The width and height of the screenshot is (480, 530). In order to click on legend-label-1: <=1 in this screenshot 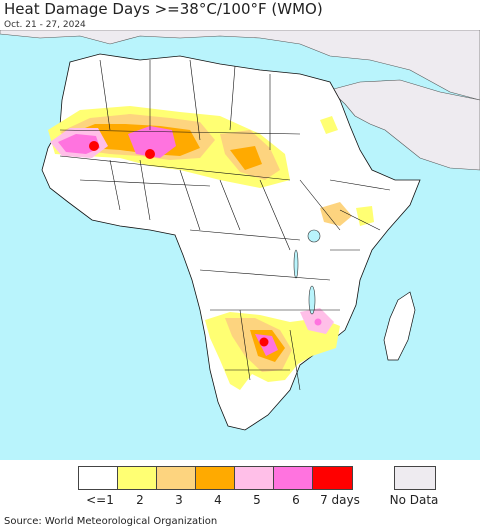, I will do `click(100, 500)`.